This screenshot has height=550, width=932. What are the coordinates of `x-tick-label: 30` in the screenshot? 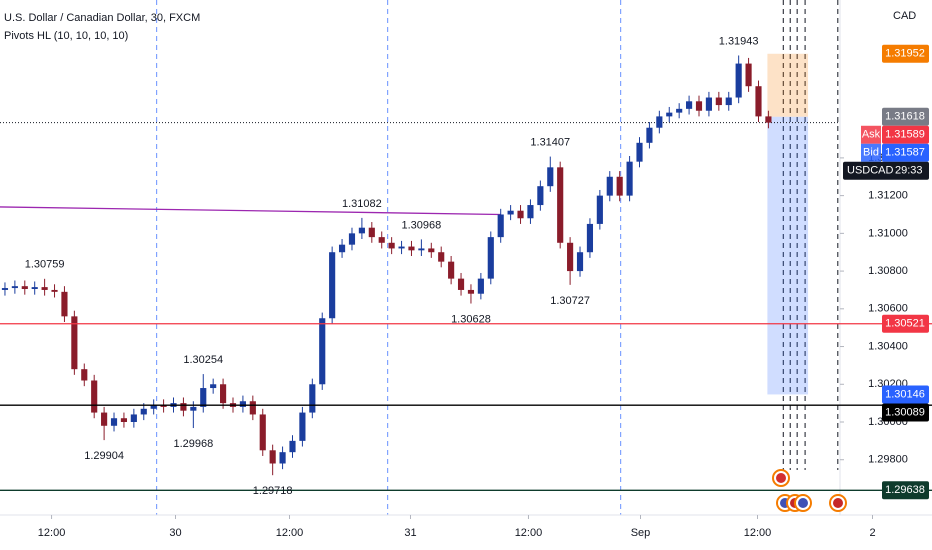 It's located at (175, 533).